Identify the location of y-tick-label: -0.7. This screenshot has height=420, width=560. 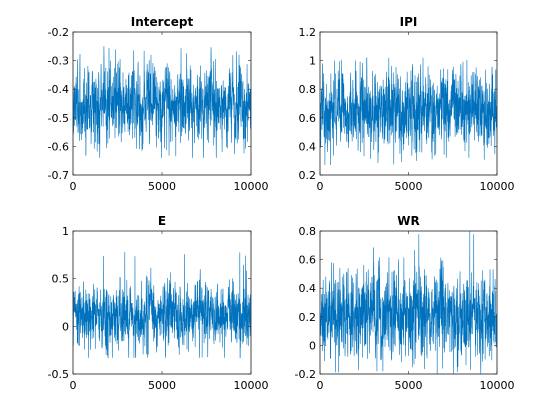
(58, 175).